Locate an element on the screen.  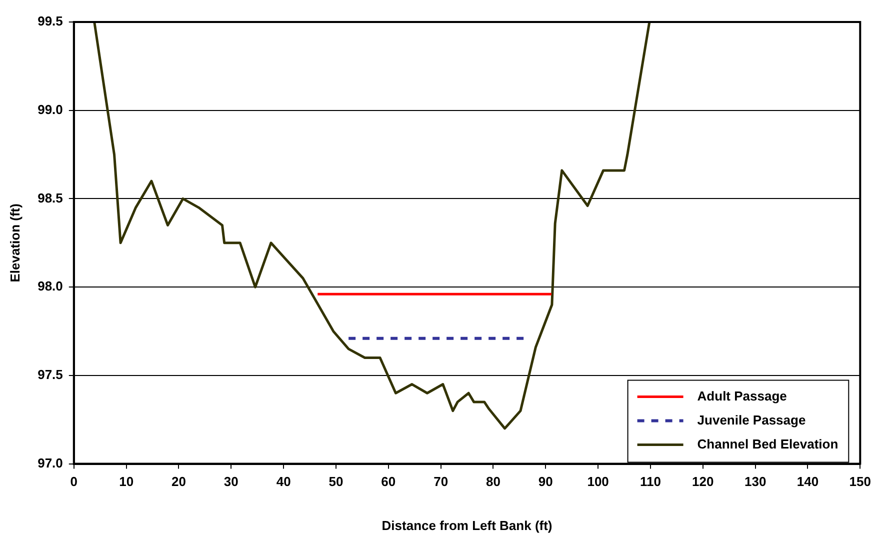
y-tick-label: 98.0 is located at coordinates (50, 286).